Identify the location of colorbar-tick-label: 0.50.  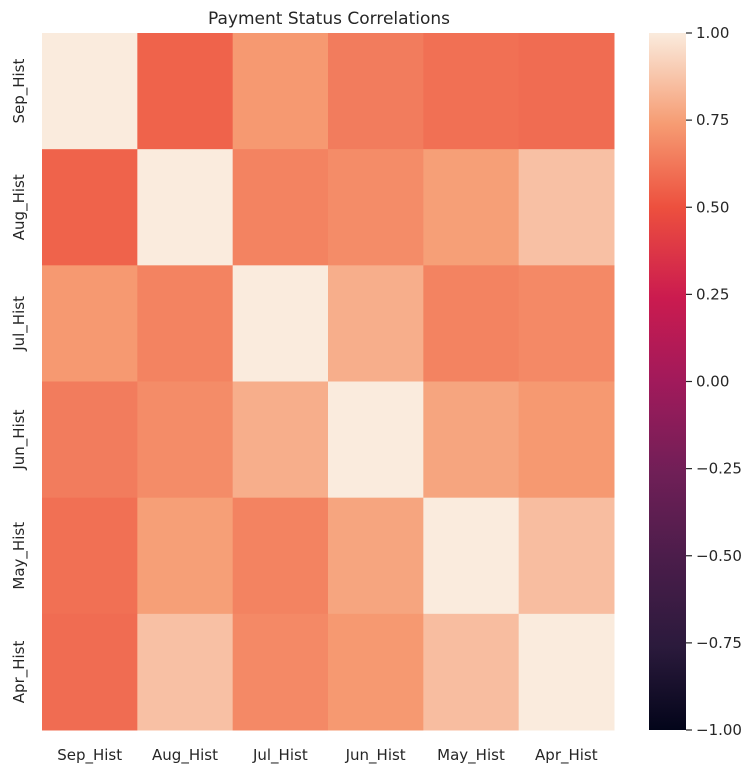
(712, 207).